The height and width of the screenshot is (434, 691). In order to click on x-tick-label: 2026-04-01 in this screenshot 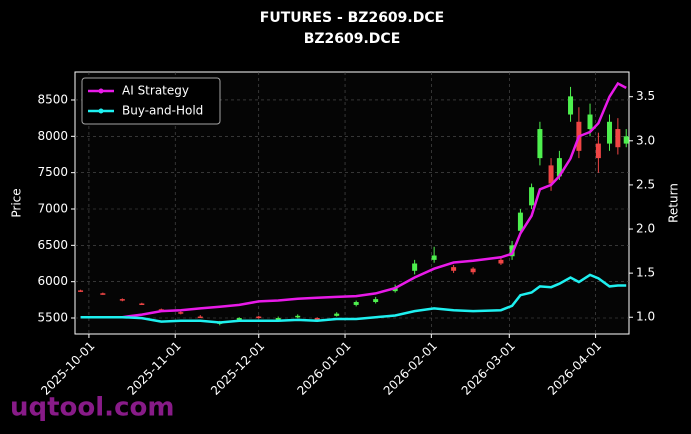, I will do `click(574, 368)`.